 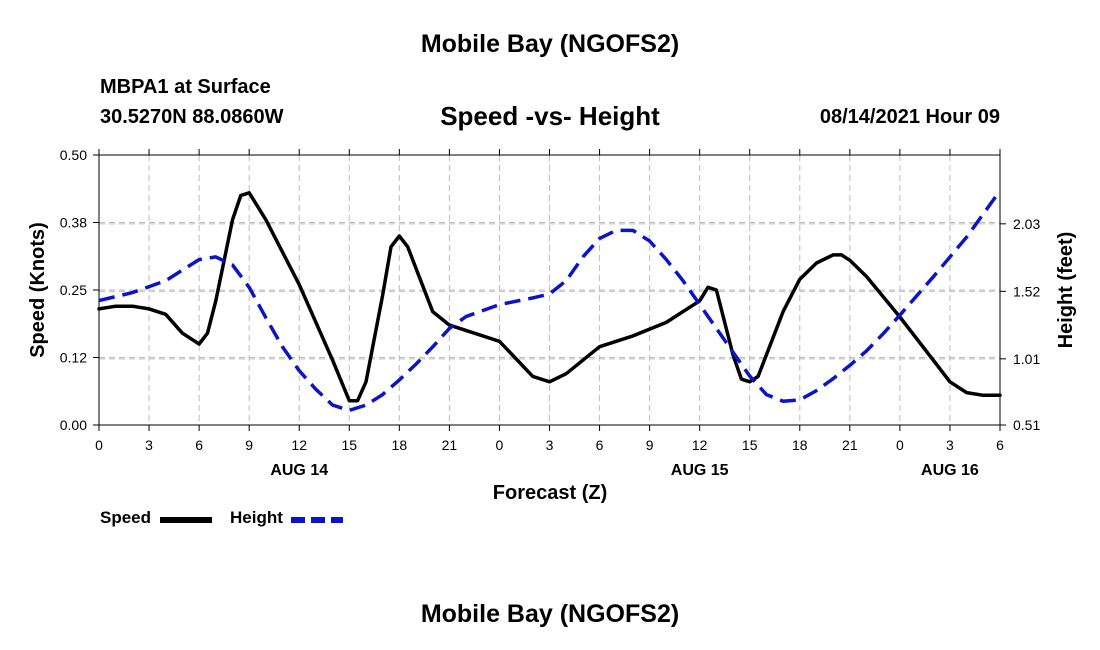 What do you see at coordinates (550, 116) in the screenshot?
I see `chart-subtitle: Speed -vs- Height` at bounding box center [550, 116].